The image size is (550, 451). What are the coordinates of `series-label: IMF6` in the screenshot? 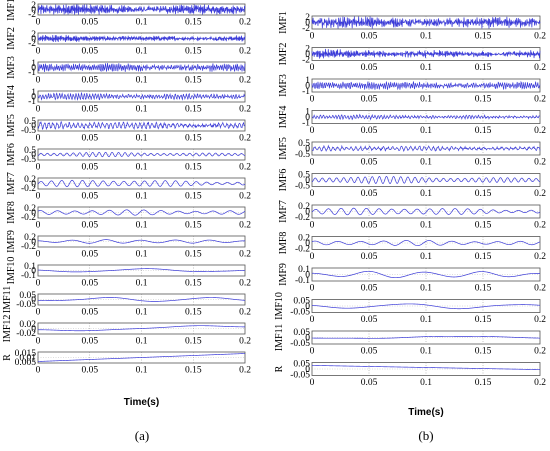 It's located at (283, 180).